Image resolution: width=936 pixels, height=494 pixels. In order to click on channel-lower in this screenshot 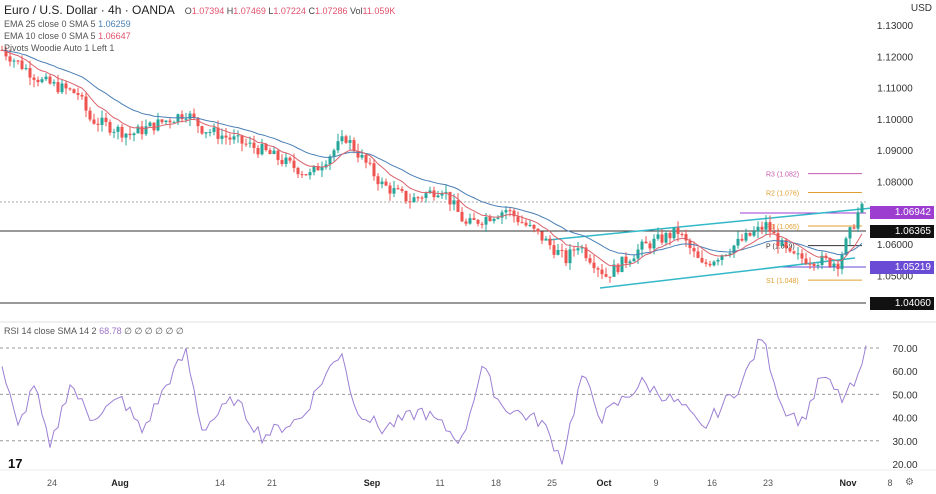, I will do `click(727, 273)`.